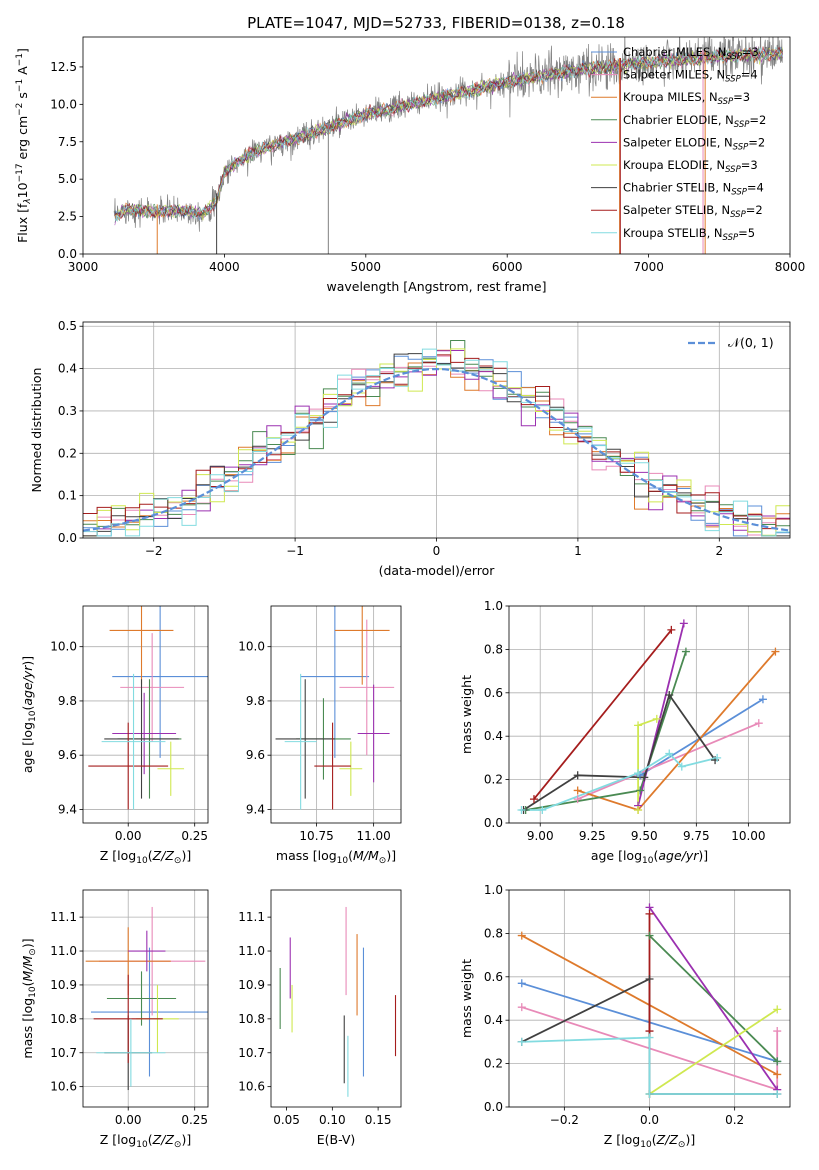 The height and width of the screenshot is (1170, 819). Describe the element at coordinates (437, 570) in the screenshot. I see `x-axis-label: (data-model)/error` at that location.